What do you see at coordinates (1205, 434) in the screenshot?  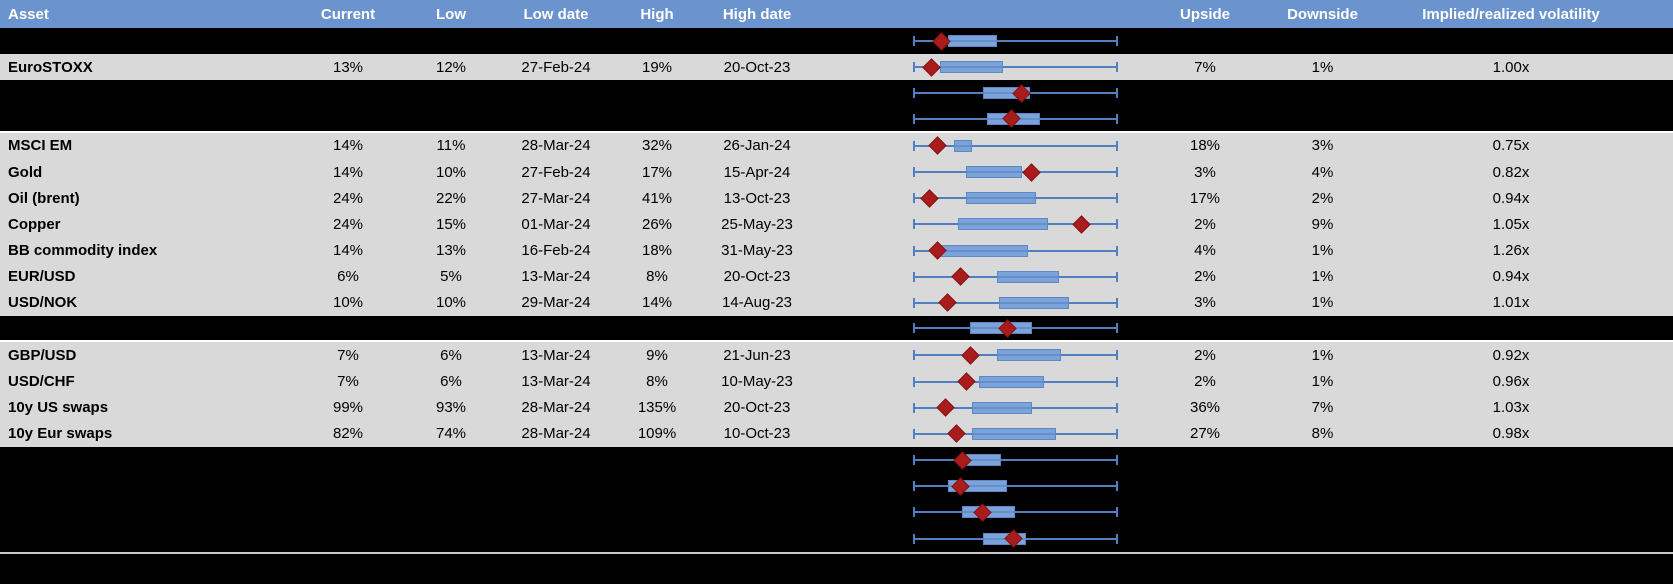 I see `cell-upside: 27%` at bounding box center [1205, 434].